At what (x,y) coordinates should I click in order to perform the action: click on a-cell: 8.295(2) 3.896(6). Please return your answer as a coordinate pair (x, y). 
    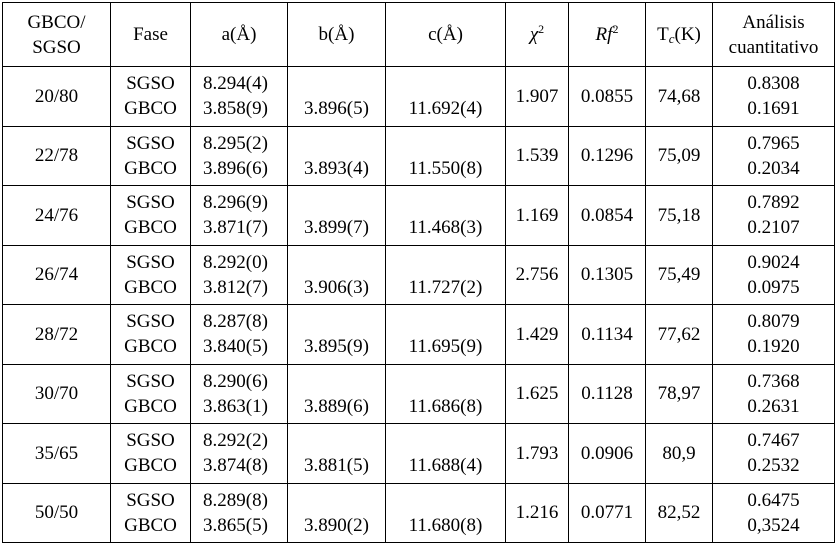
    Looking at the image, I should click on (239, 155).